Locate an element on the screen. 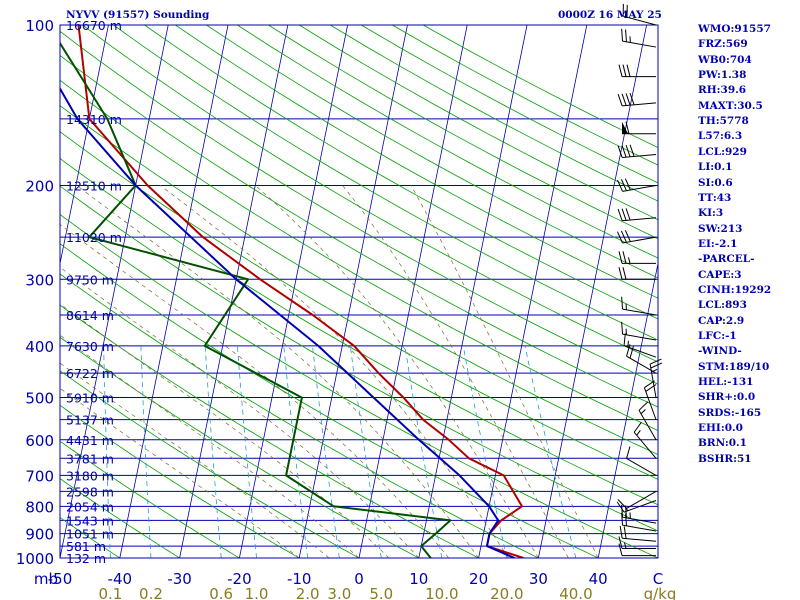 This screenshot has width=800, height=600. stat-line: WMO:91557 is located at coordinates (734, 29).